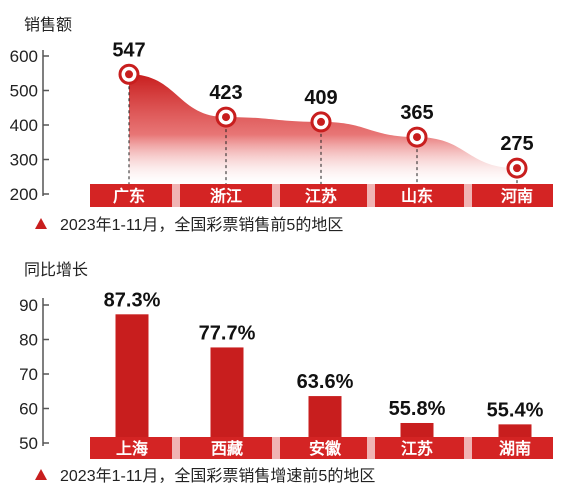  What do you see at coordinates (24, 194) in the screenshot?
I see `top-y-tick-label: 200` at bounding box center [24, 194].